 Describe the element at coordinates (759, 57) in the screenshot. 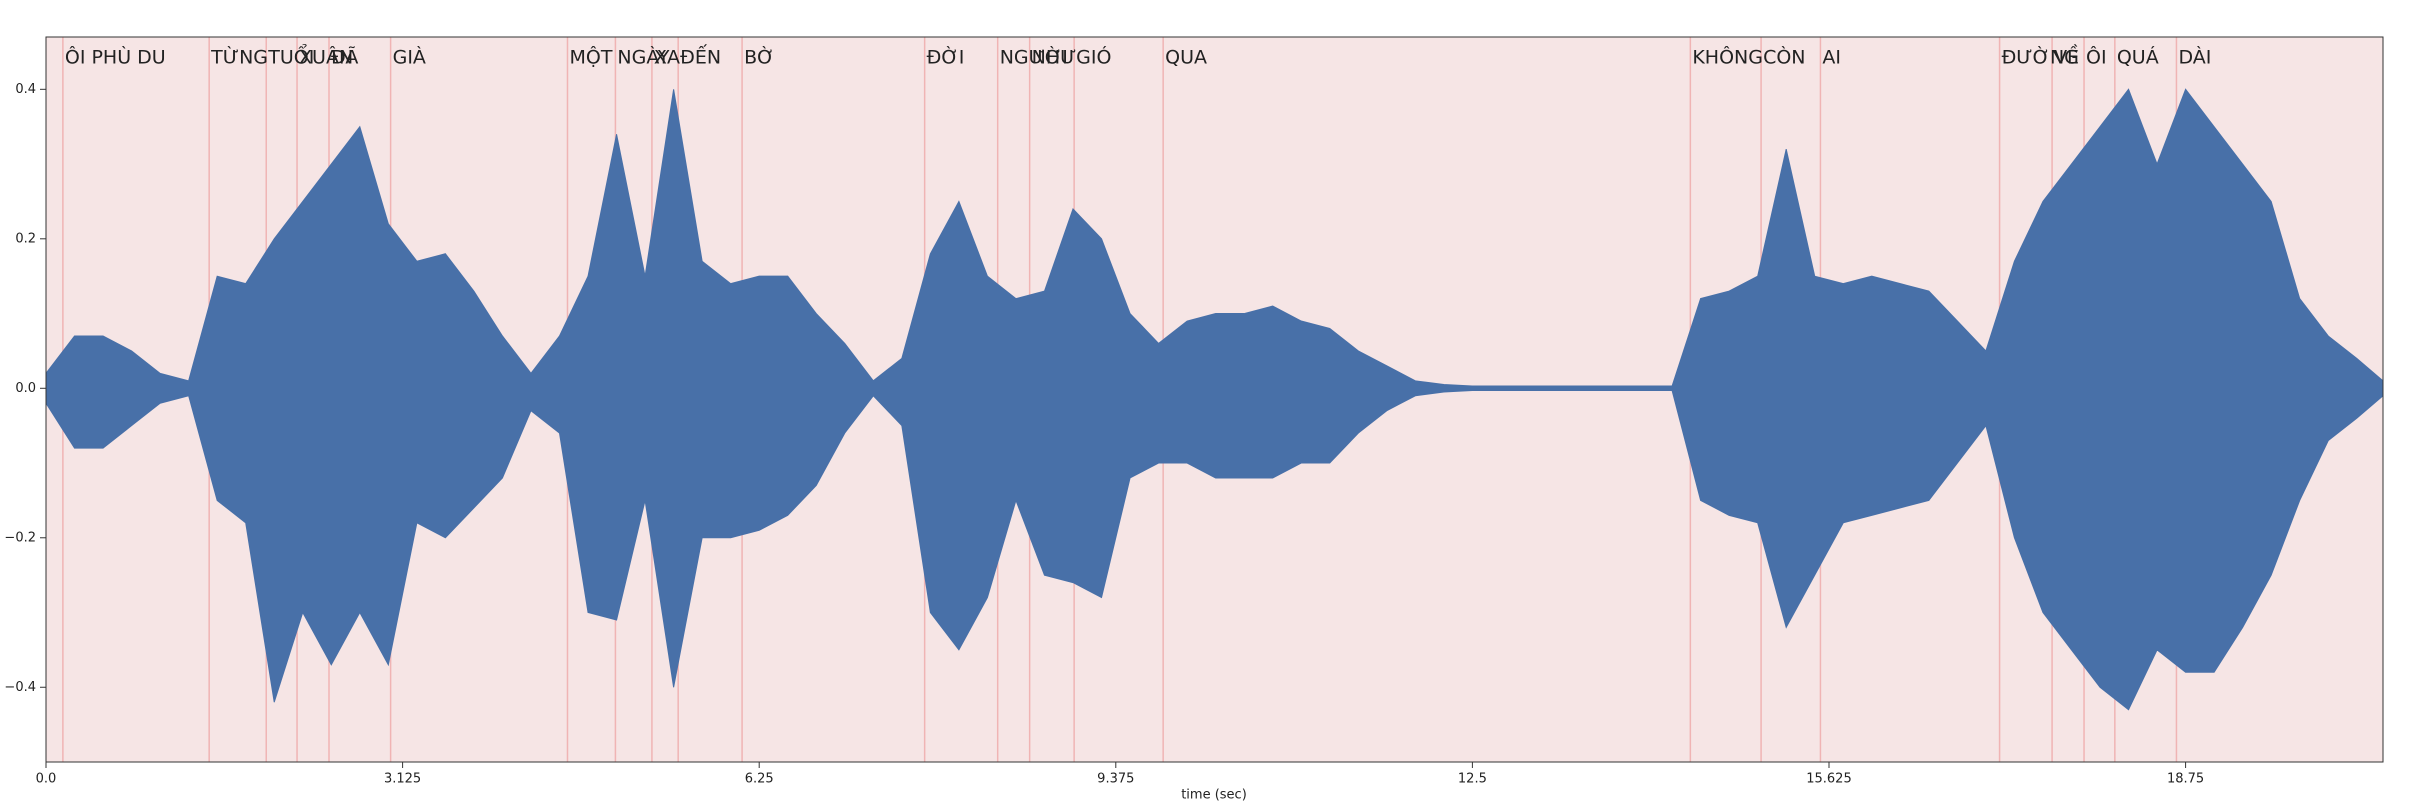

I see `word-label: BỜ` at that location.